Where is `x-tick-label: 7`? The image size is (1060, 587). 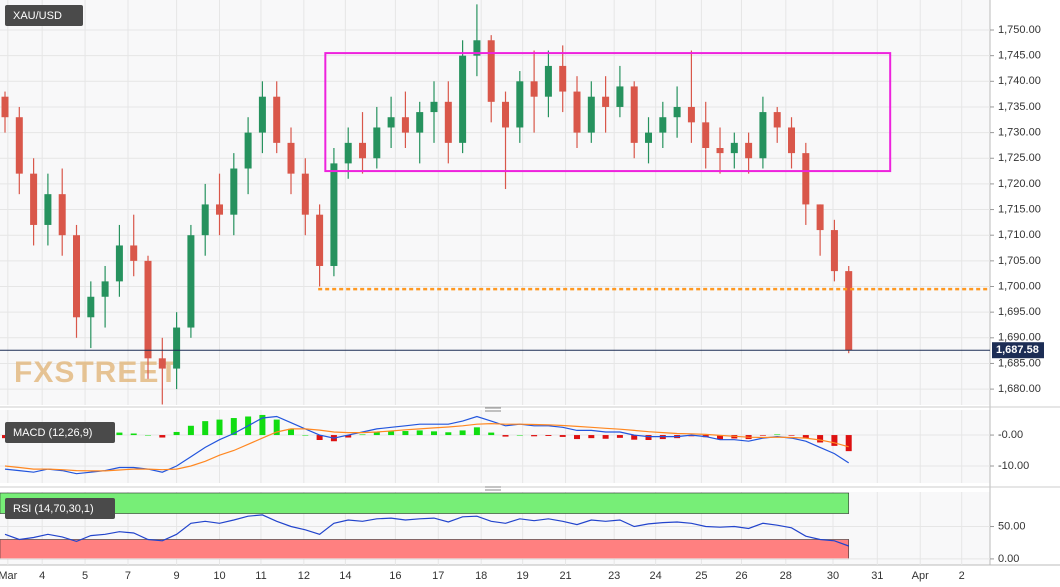 x-tick-label: 7 is located at coordinates (128, 576).